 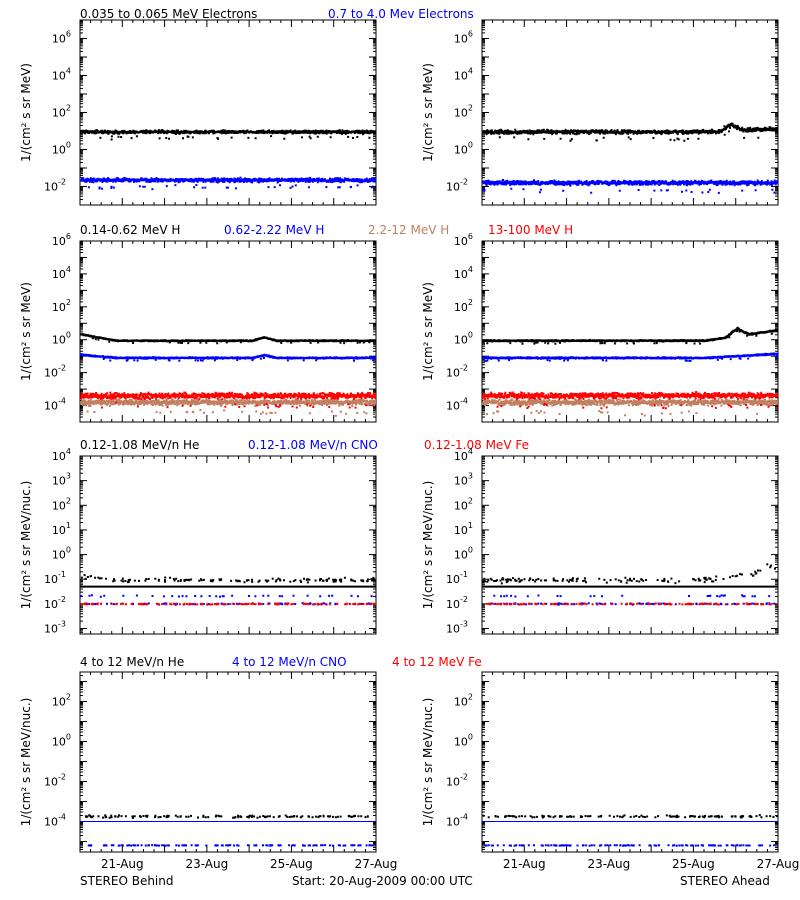 I want to click on y-tick-label: 10³, so click(x=61, y=480).